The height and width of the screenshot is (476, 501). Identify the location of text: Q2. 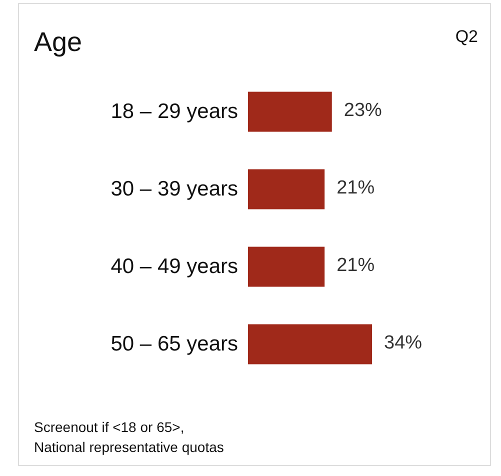
(466, 36).